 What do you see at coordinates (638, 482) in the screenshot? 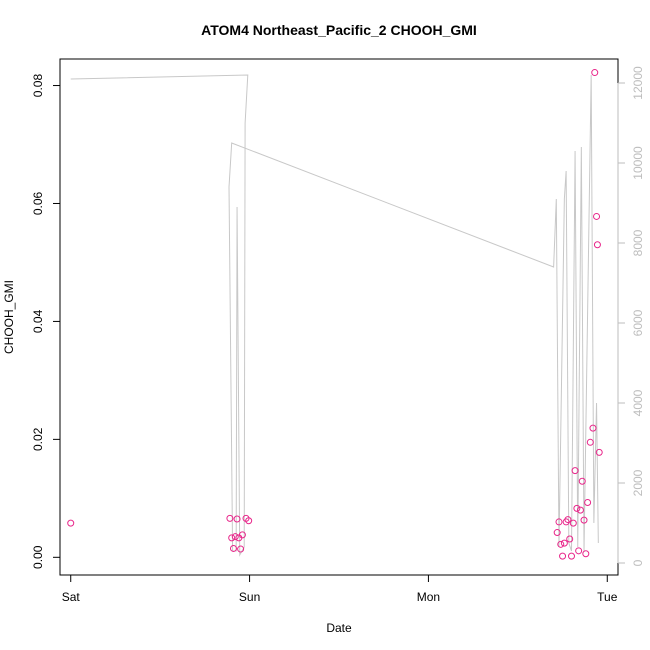
I see `y2-tick-label-1: 2000` at bounding box center [638, 482].